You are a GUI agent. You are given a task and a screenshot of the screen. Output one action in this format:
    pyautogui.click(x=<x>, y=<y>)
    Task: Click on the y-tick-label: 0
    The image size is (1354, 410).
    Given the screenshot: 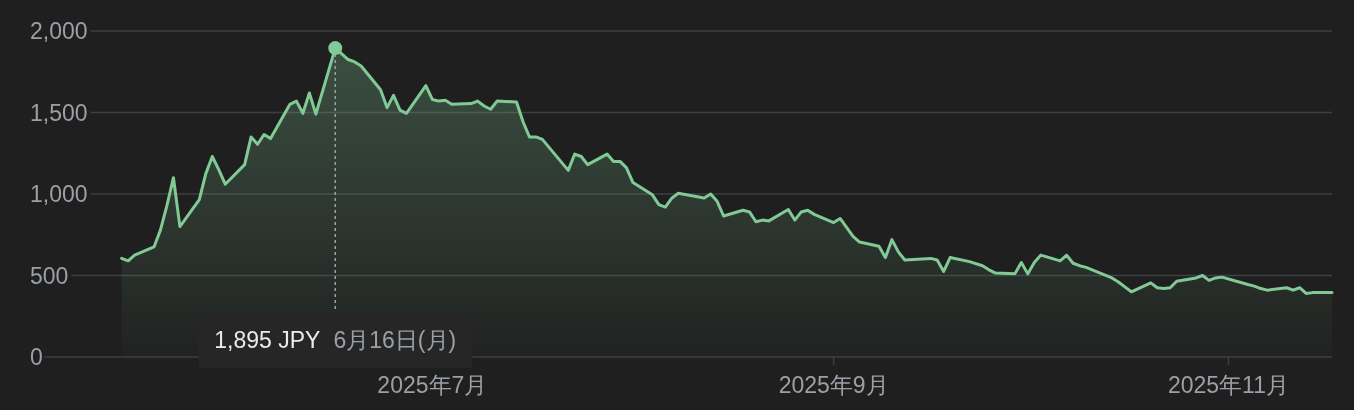 What is the action you would take?
    pyautogui.click(x=36, y=357)
    